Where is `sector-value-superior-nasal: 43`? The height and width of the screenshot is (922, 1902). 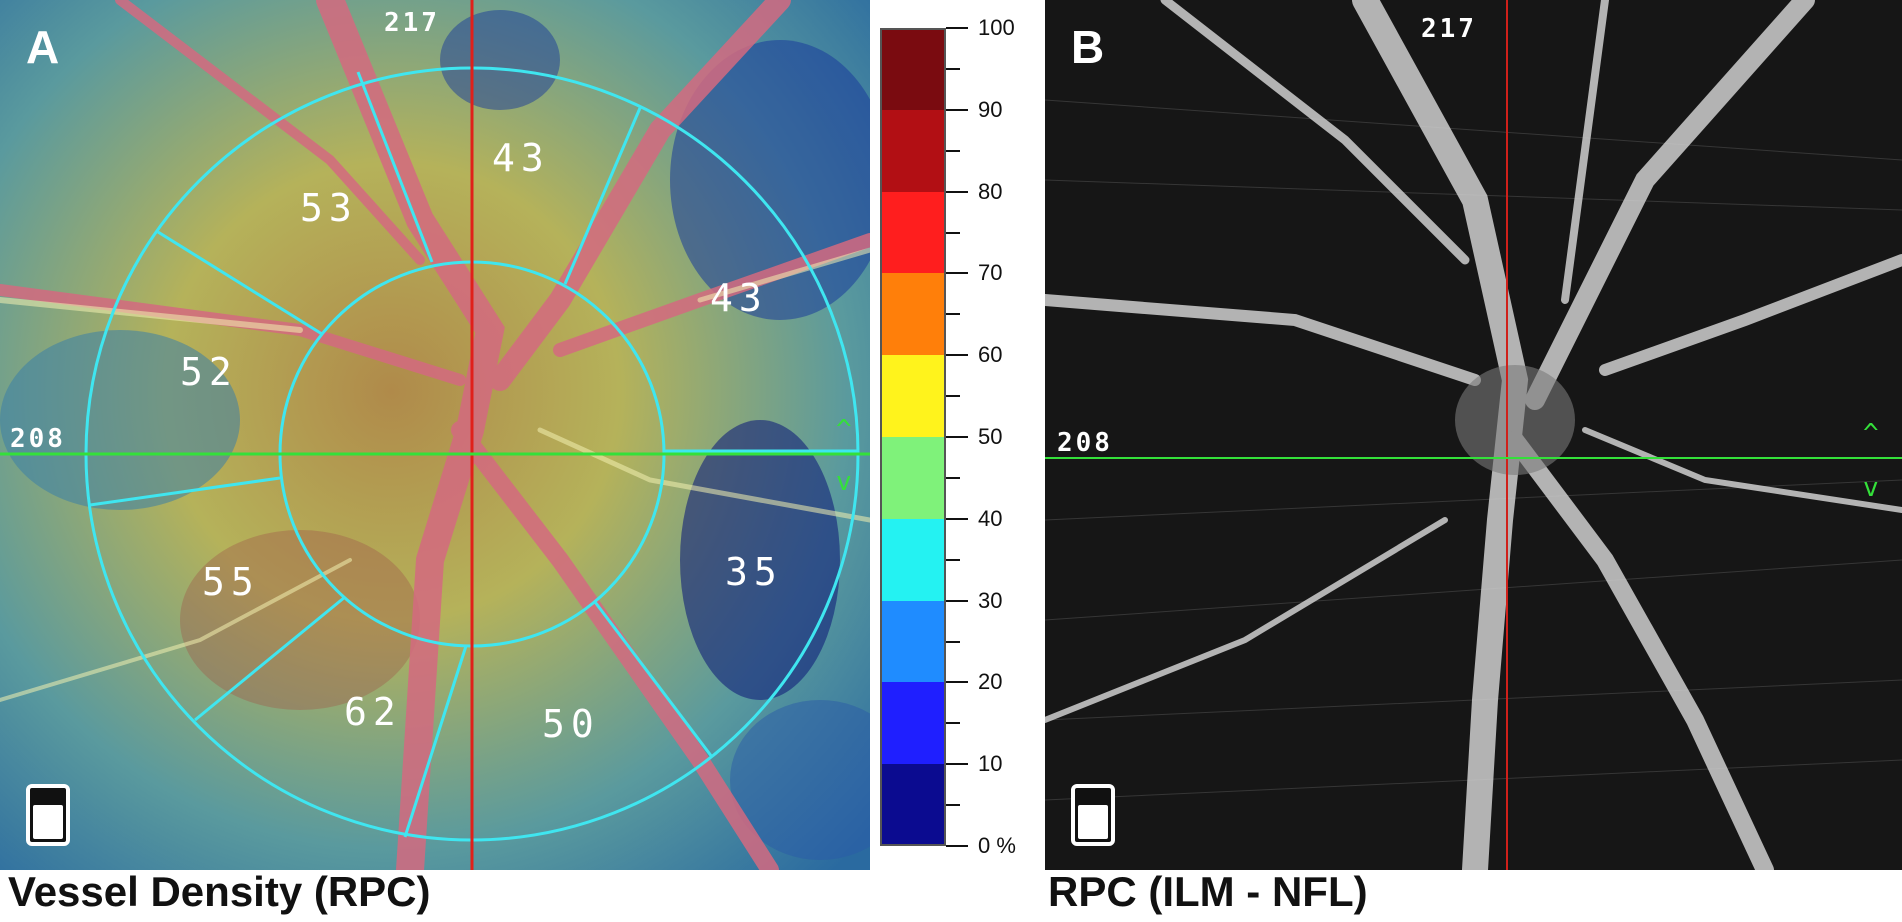 sector-value-superior-nasal: 43 is located at coordinates (521, 158).